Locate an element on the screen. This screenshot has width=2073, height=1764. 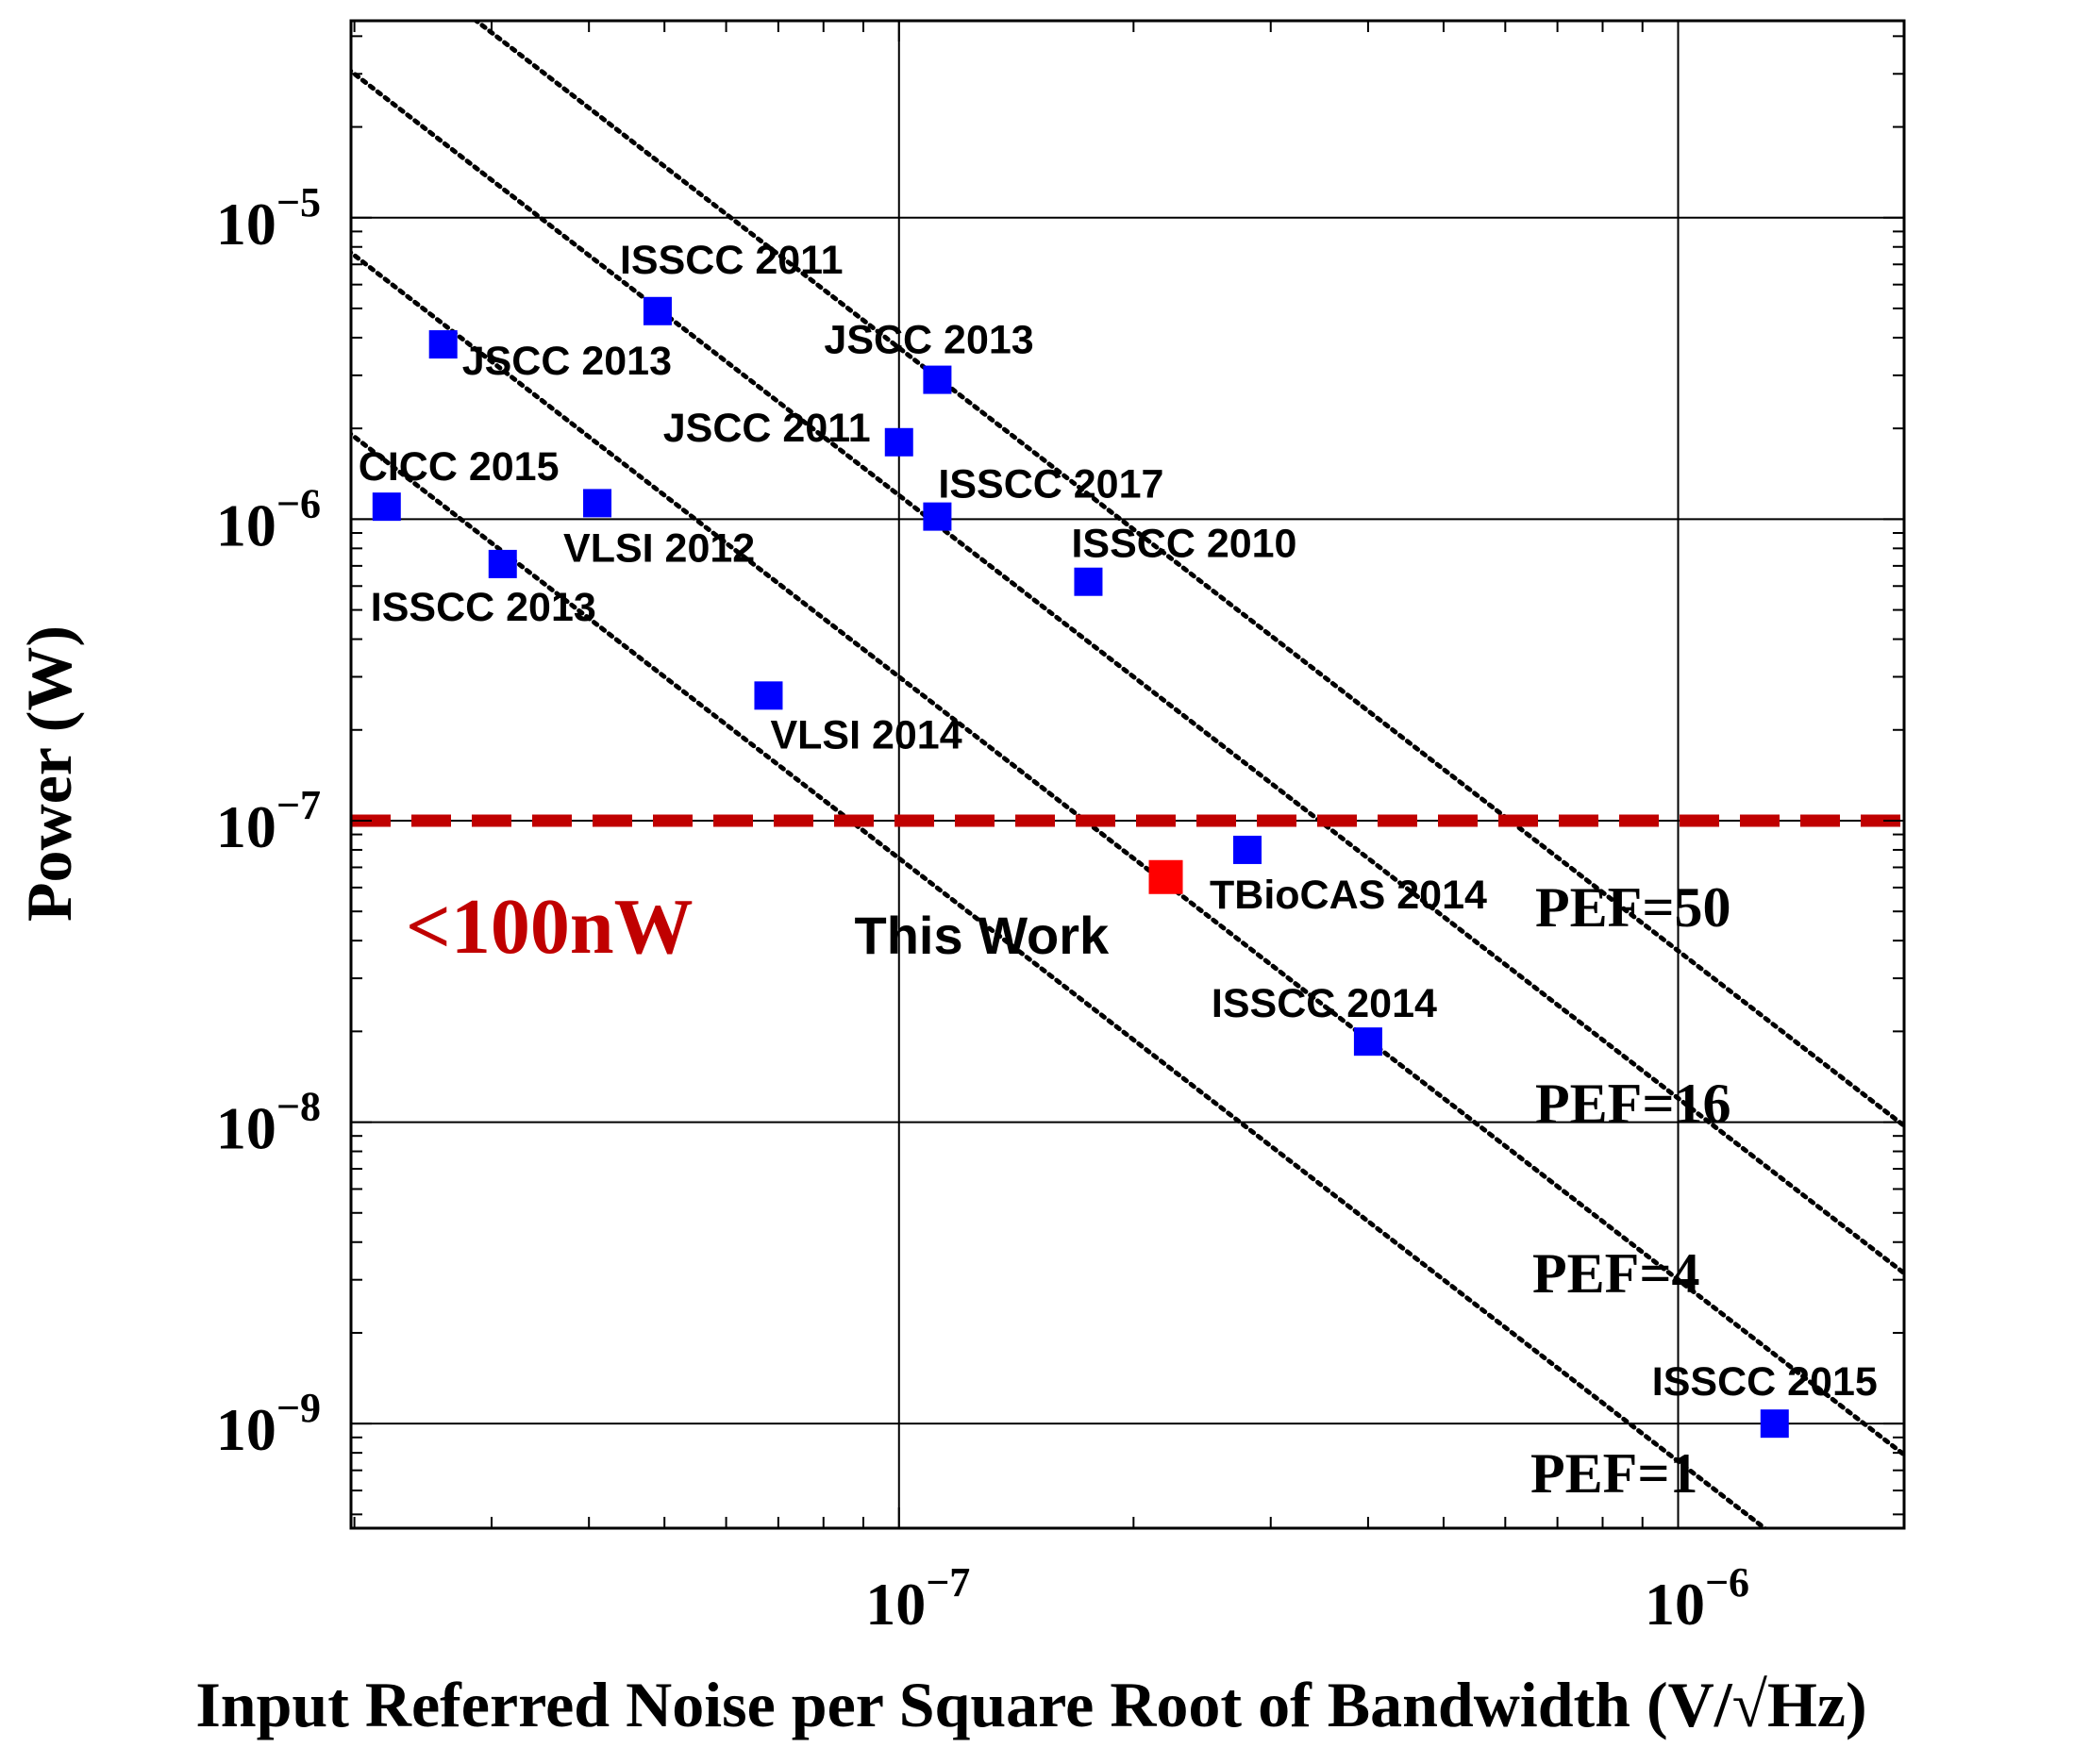
point-label-vlsi-2012: VLSI 2012 is located at coordinates (659, 548).